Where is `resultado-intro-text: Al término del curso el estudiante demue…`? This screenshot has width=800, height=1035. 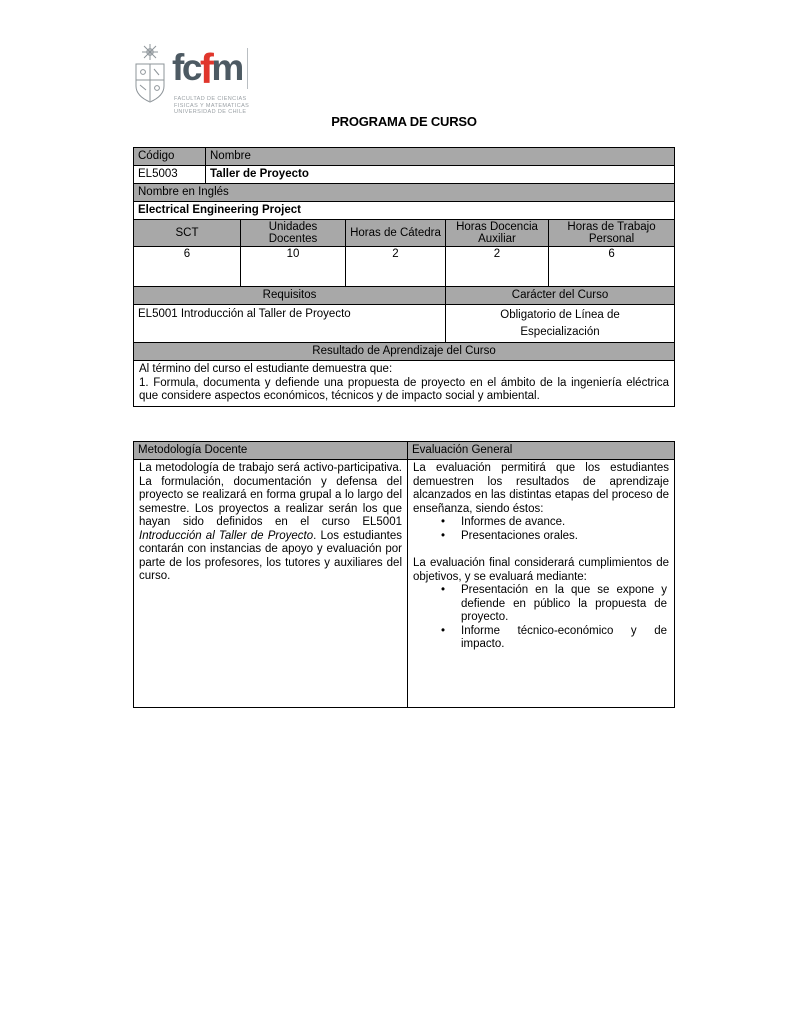 resultado-intro-text: Al término del curso el estudiante demue… is located at coordinates (266, 369).